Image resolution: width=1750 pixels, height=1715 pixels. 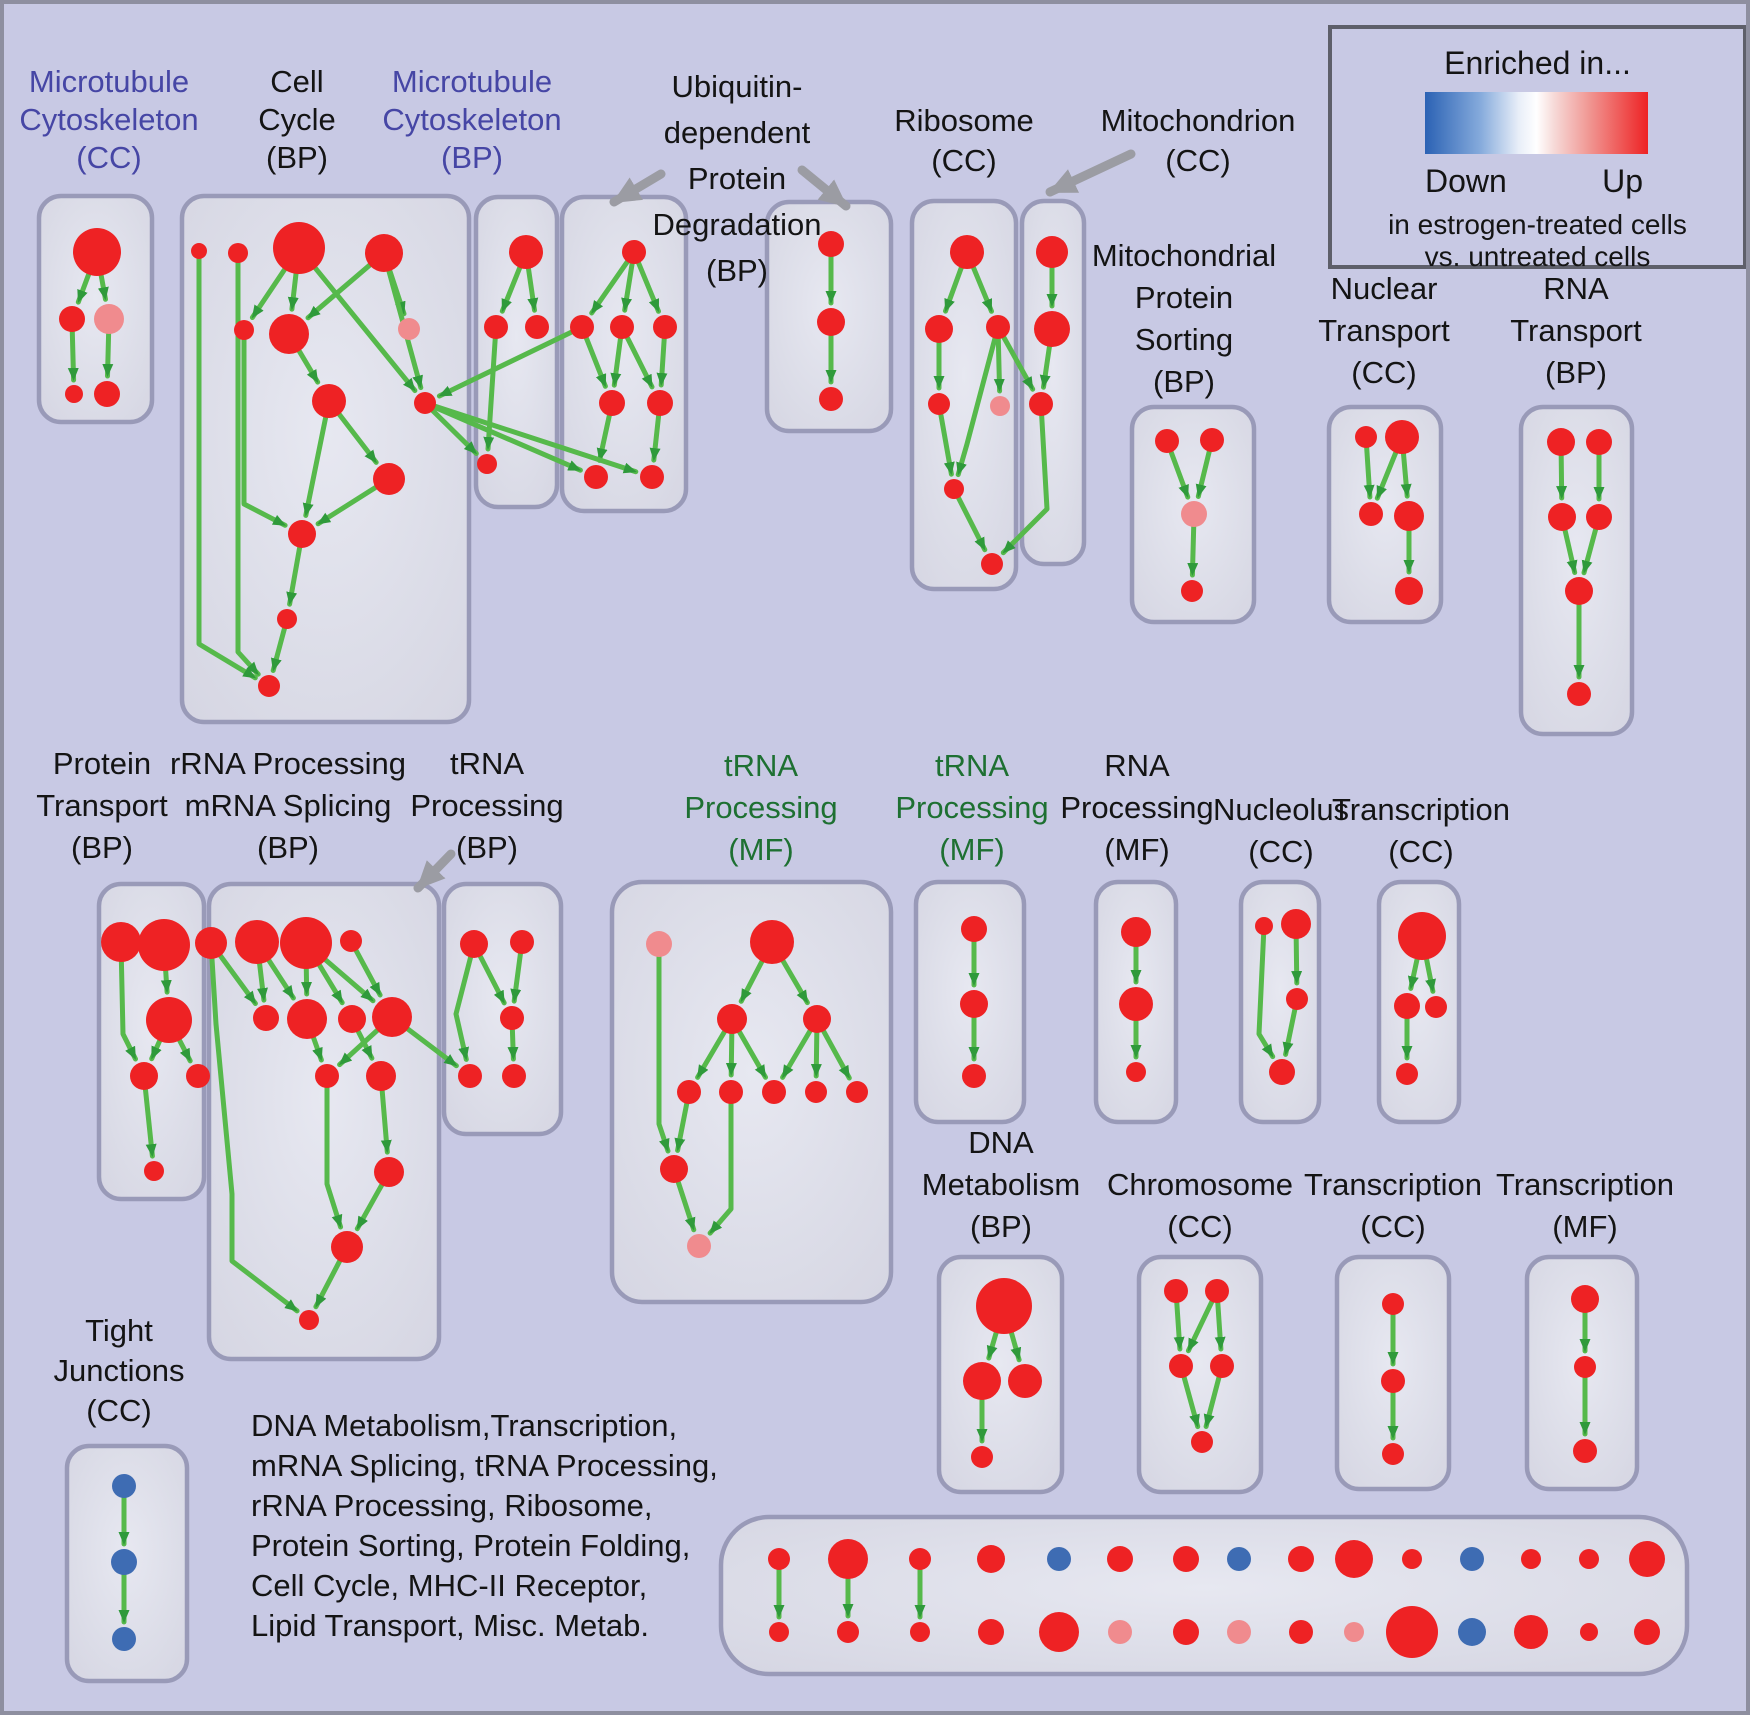 I want to click on cluster-label-mt-cc: Microtubule, so click(x=109, y=81).